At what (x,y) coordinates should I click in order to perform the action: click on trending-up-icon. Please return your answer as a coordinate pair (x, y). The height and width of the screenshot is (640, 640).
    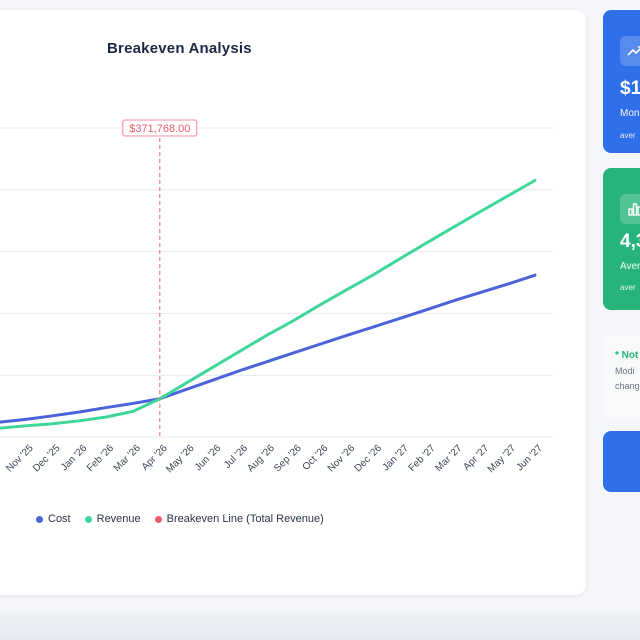
    Looking at the image, I should click on (630, 51).